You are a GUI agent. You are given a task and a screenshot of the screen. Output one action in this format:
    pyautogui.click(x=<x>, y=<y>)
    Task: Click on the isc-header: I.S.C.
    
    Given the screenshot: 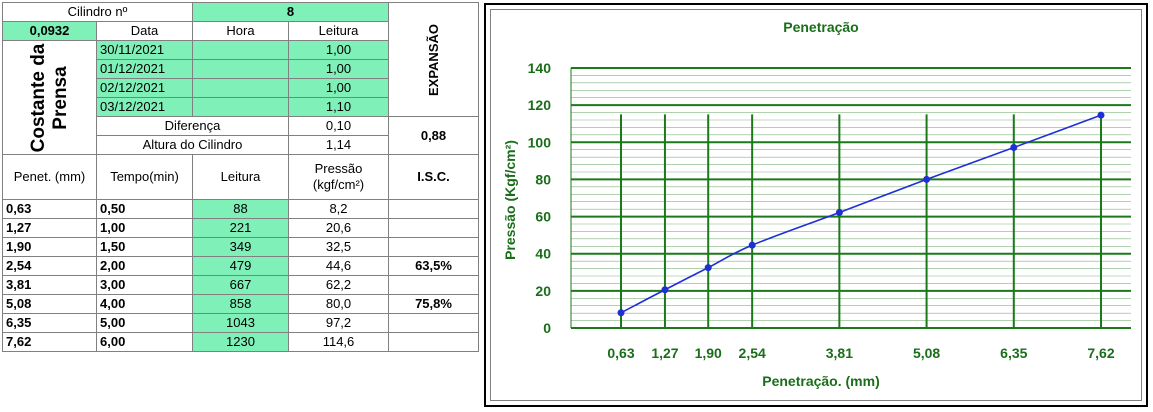 What is the action you would take?
    pyautogui.click(x=433, y=177)
    